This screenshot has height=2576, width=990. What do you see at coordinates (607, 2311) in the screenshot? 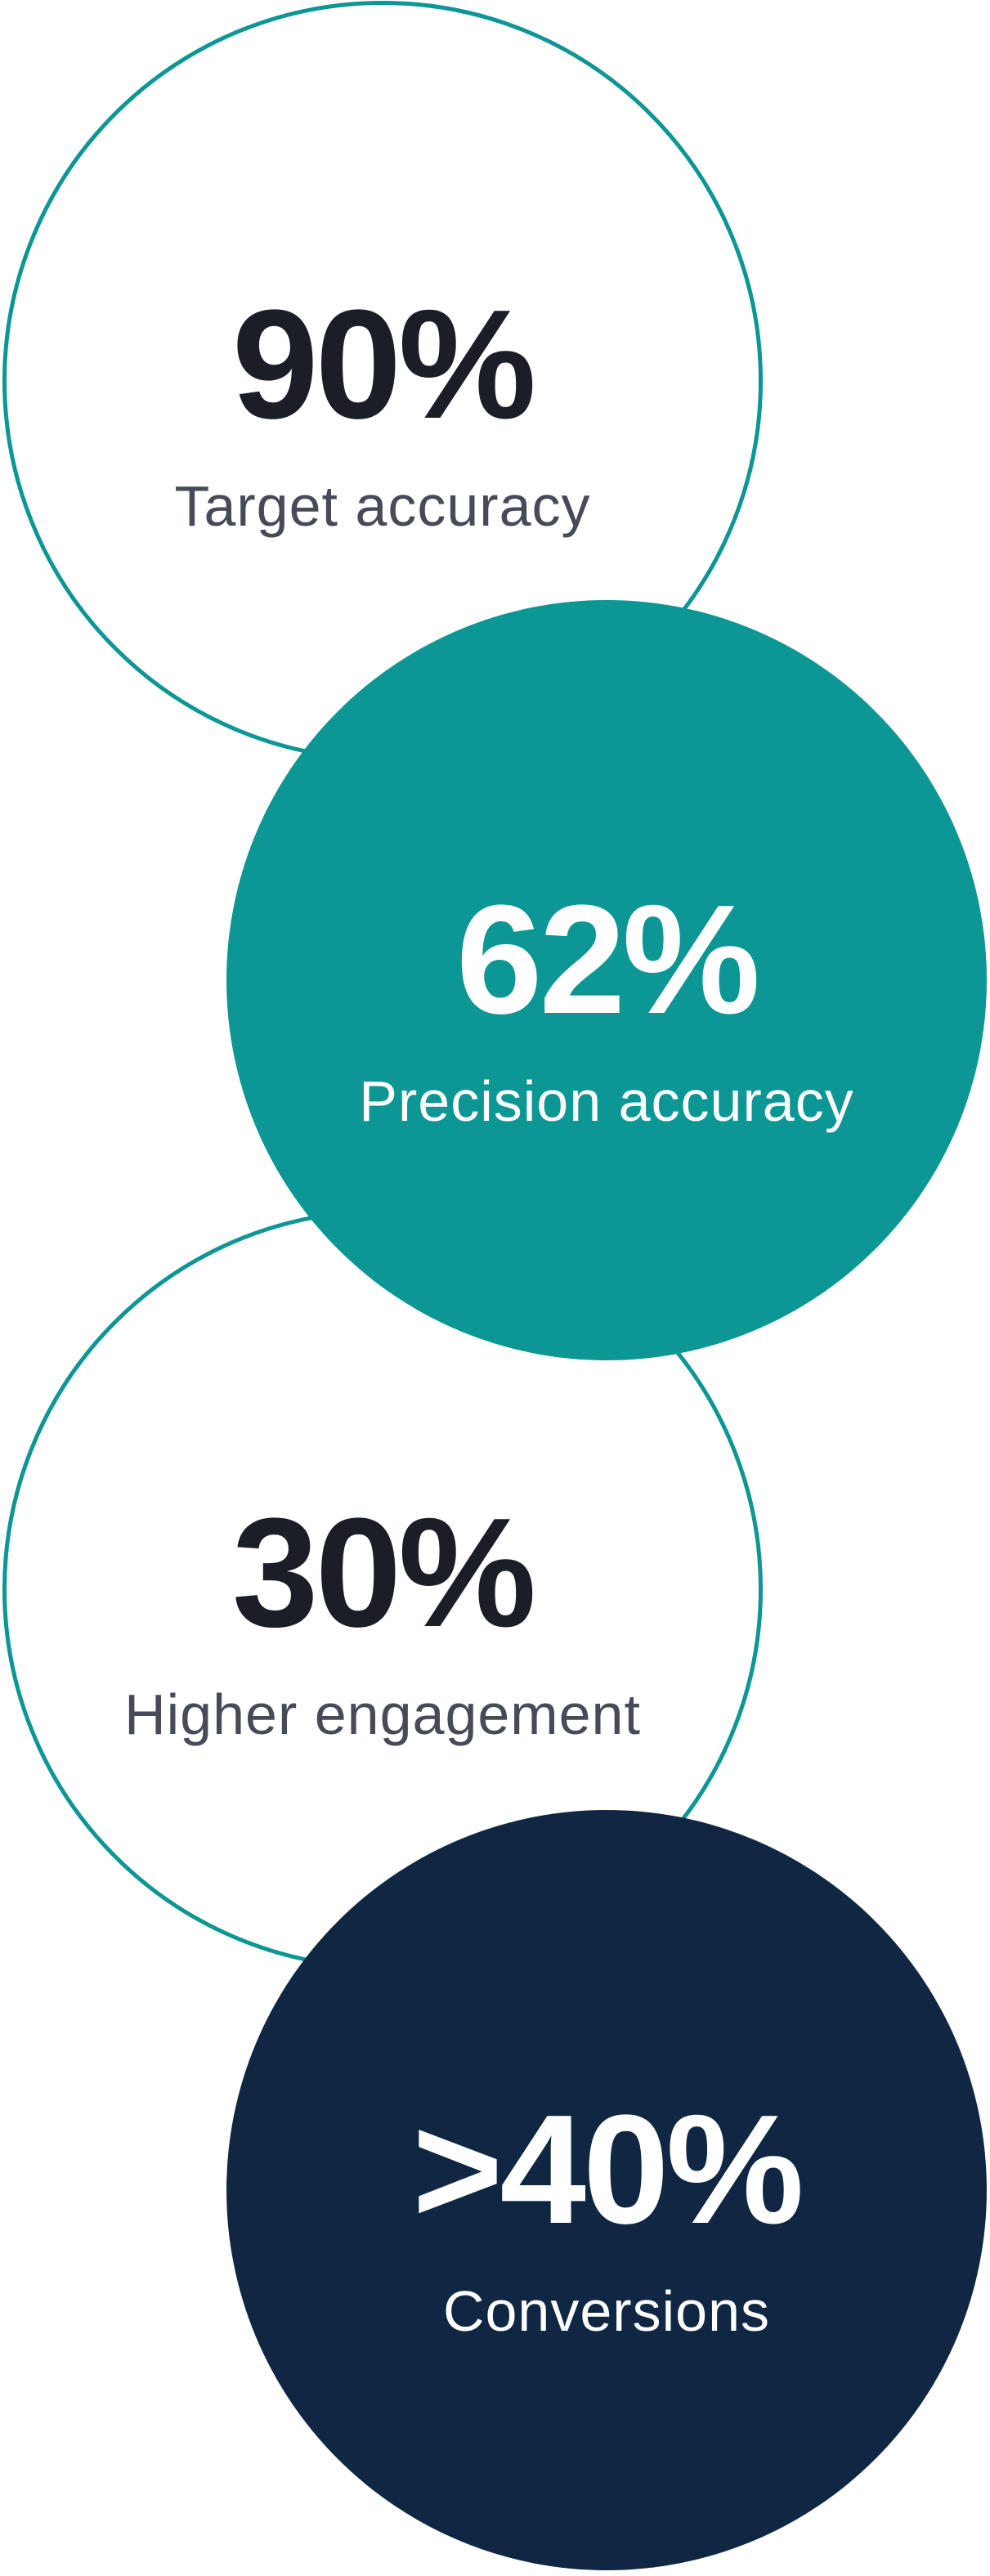
I see `stat-label: Conversions` at bounding box center [607, 2311].